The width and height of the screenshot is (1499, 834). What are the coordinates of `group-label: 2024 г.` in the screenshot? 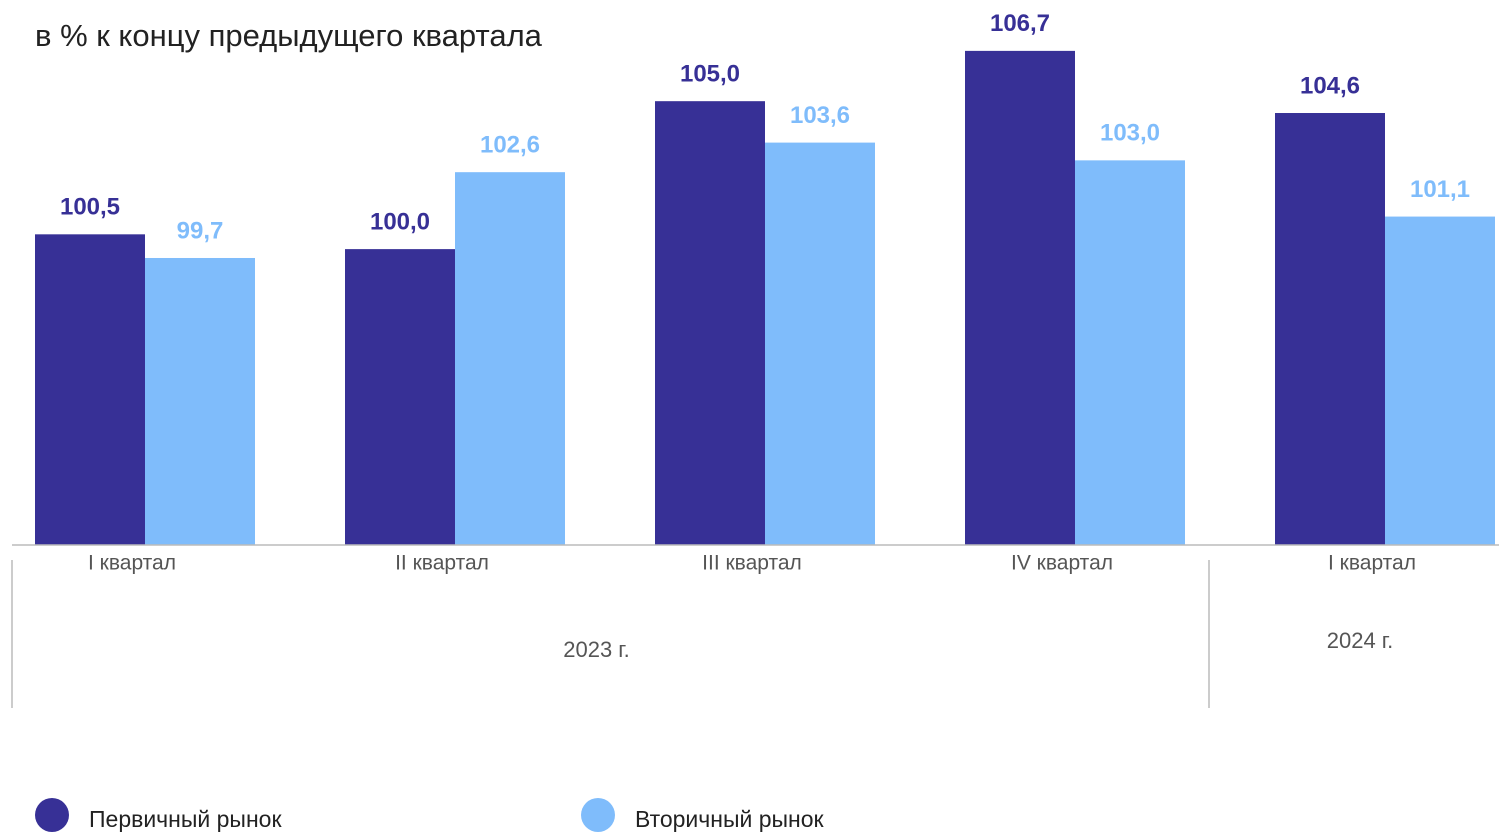 It's located at (1360, 640).